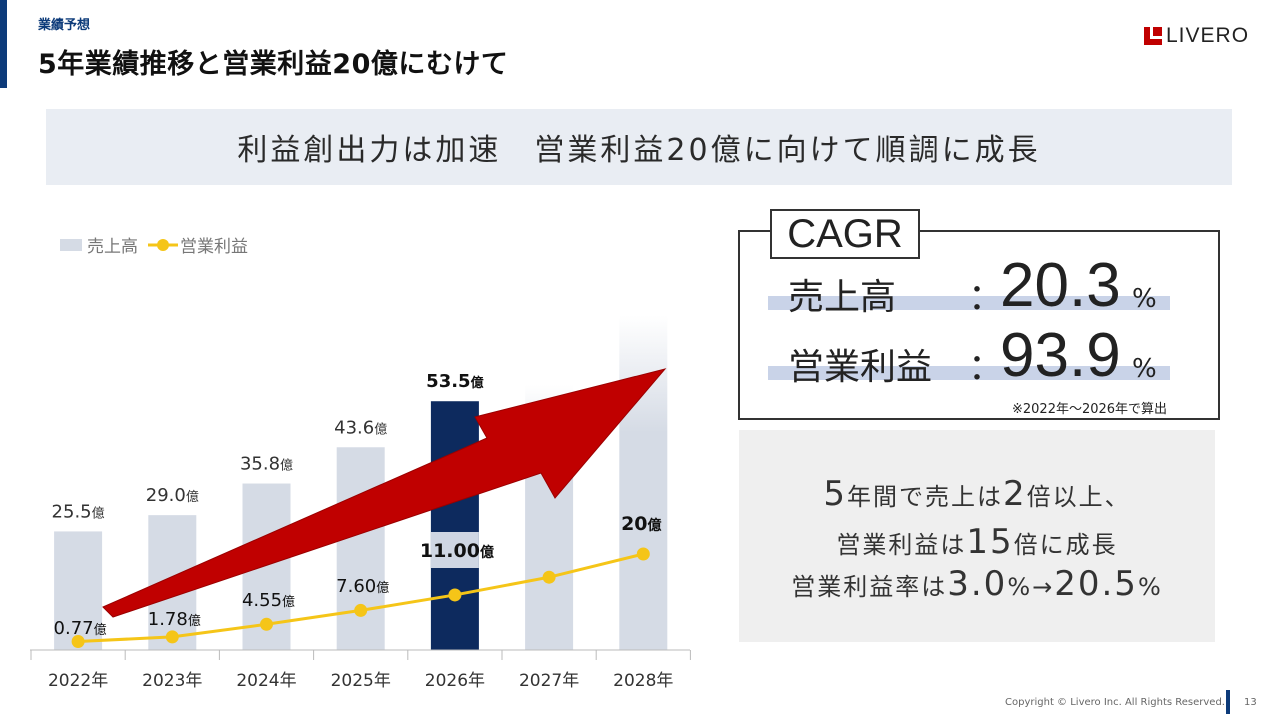 The width and height of the screenshot is (1280, 720). What do you see at coordinates (172, 495) in the screenshot?
I see `sales-data-label: 29.0億` at bounding box center [172, 495].